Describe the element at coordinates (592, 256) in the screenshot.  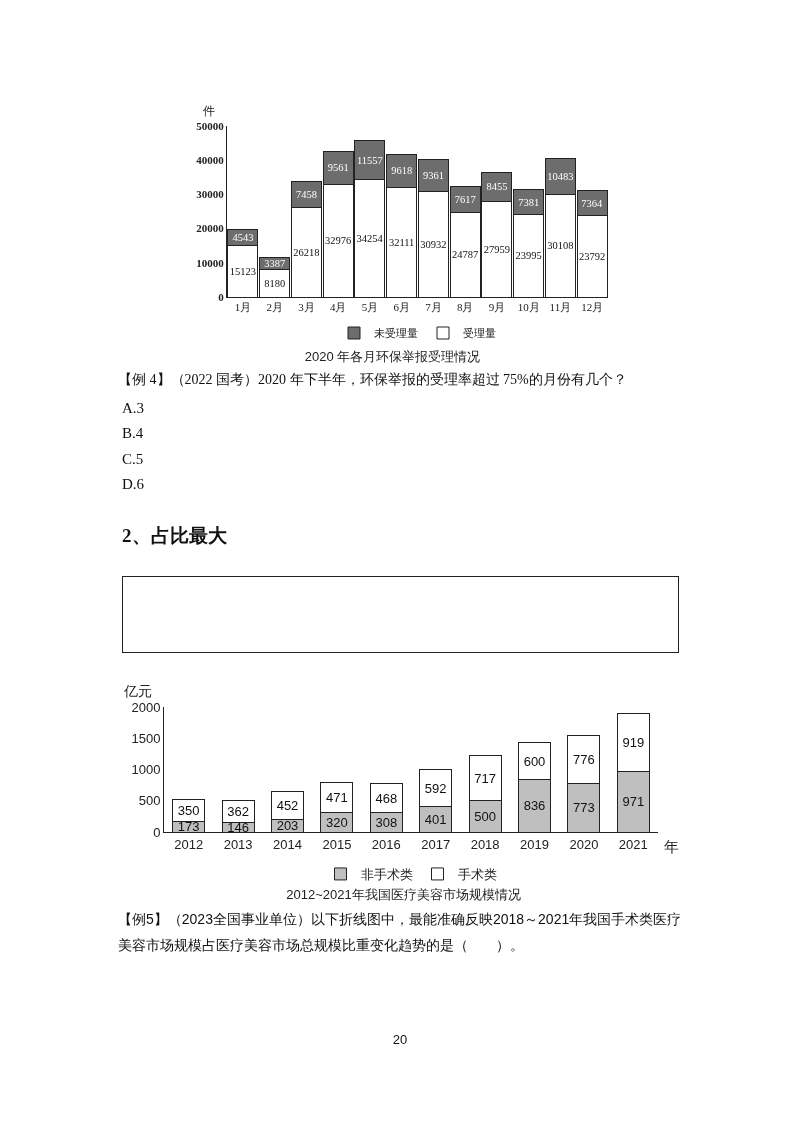
I see `data-label: 23792` at that location.